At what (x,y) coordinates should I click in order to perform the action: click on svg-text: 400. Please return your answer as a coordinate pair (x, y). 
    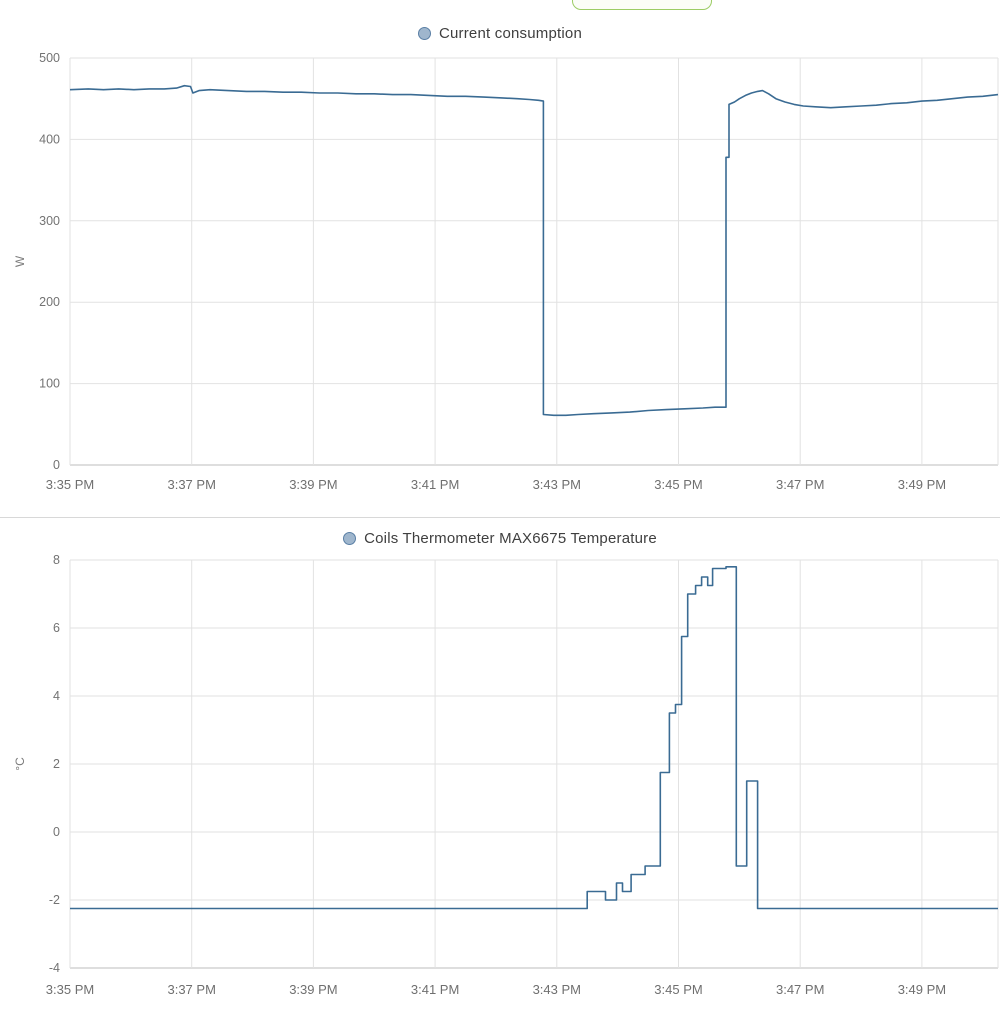
    Looking at the image, I should click on (49, 139).